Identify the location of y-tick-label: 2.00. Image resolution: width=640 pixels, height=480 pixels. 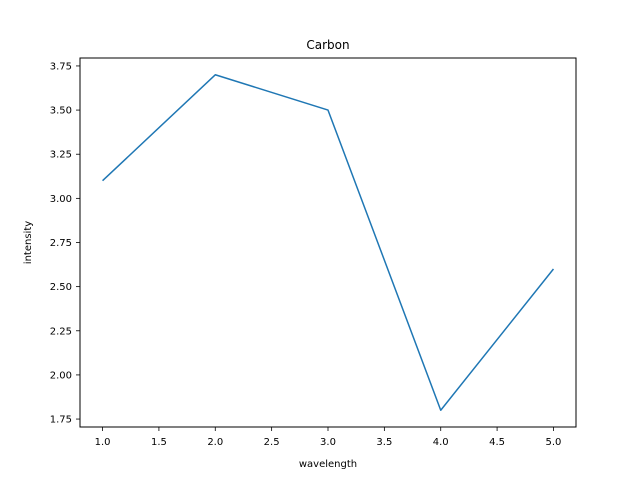
(61, 375).